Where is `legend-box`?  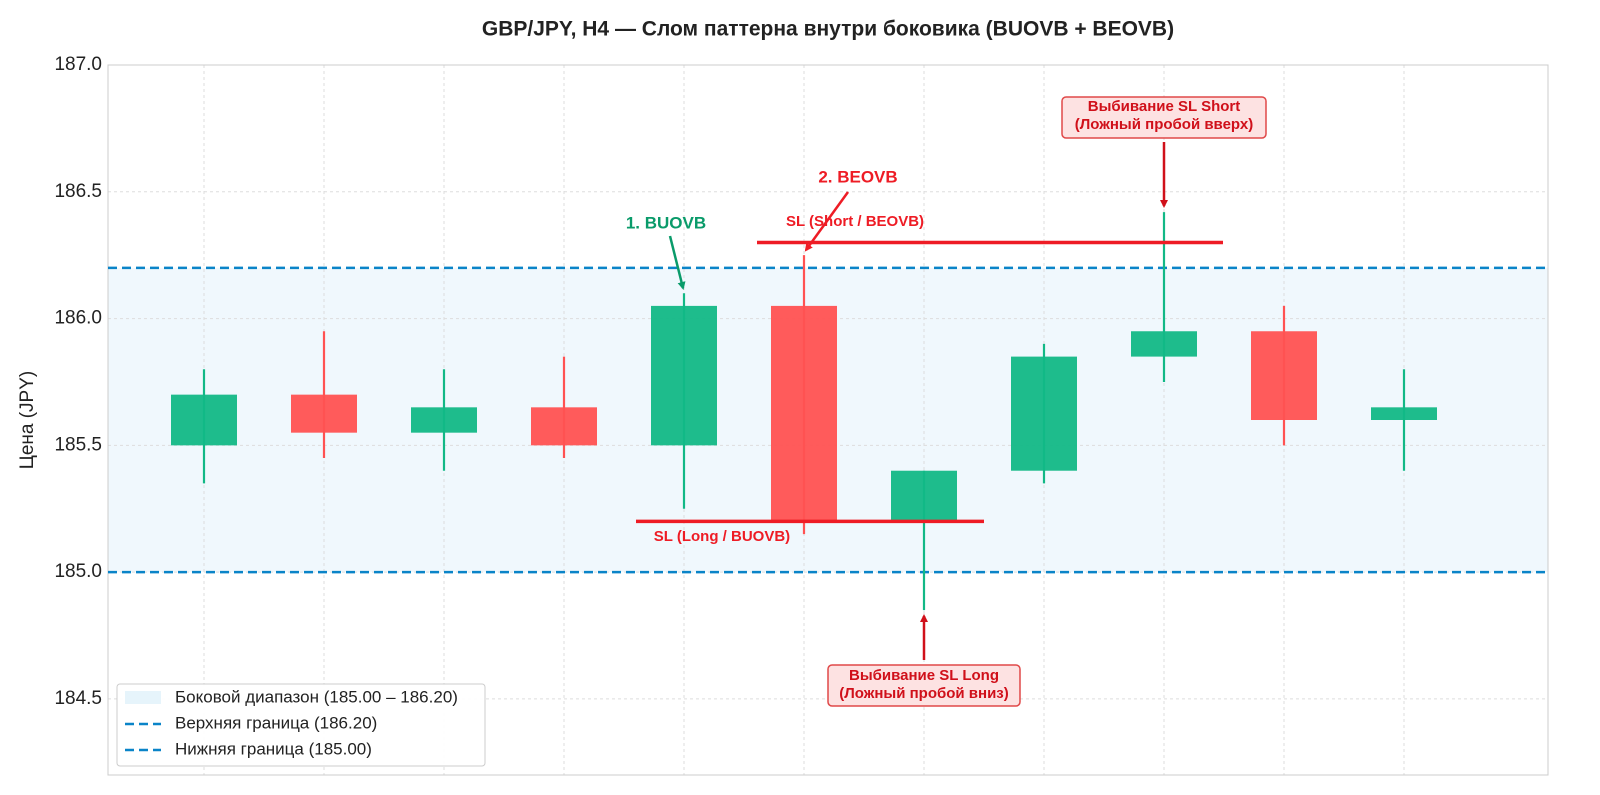
legend-box is located at coordinates (301, 725).